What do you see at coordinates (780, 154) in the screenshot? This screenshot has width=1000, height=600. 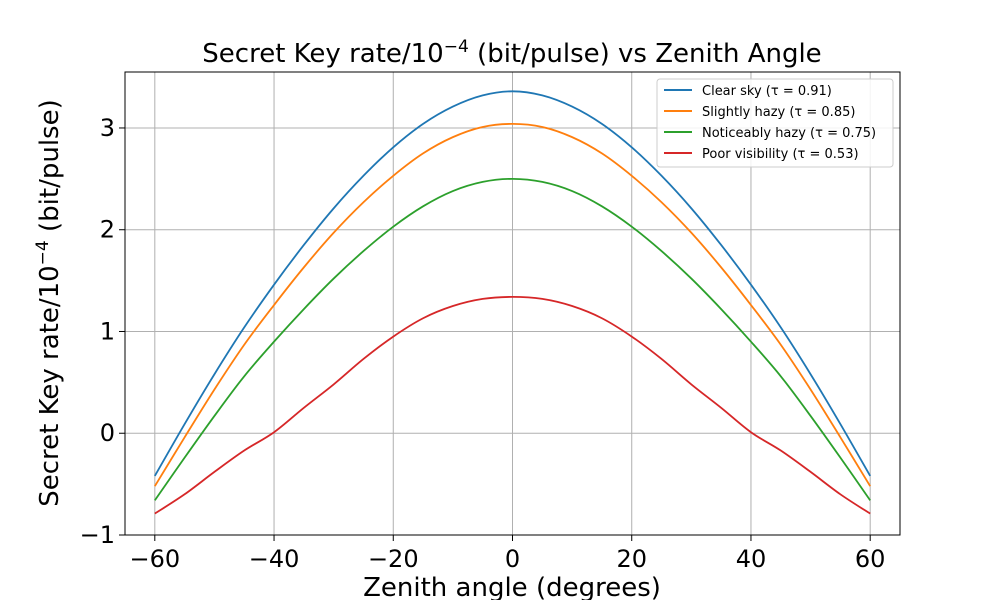 I see `legend-label: Poor visibility (τ = 0.53)` at bounding box center [780, 154].